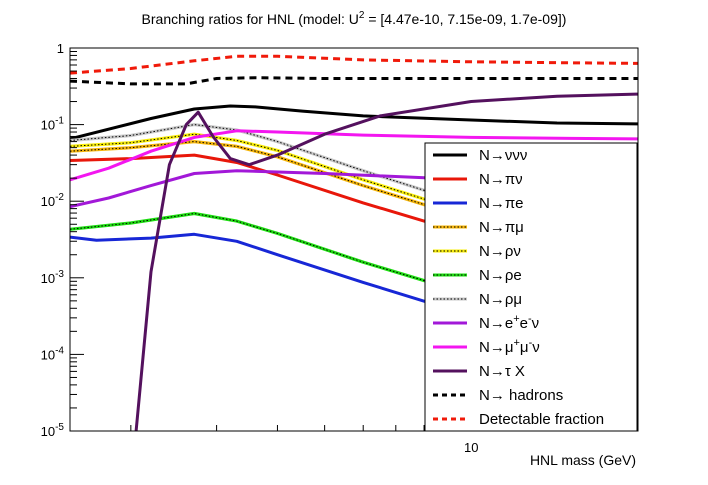 The height and width of the screenshot is (485, 708). Describe the element at coordinates (501, 203) in the screenshot. I see `legend-label: N→πe` at that location.